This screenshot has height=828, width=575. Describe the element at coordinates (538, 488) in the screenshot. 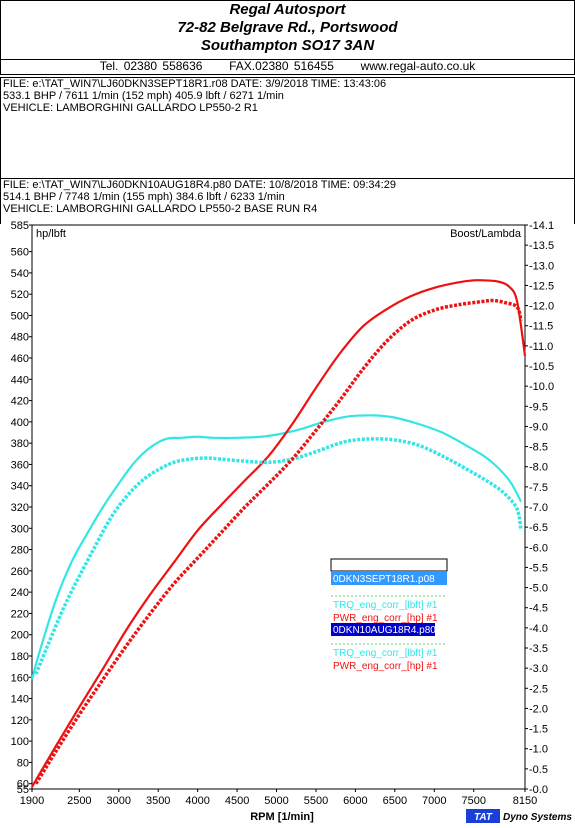

I see `y2-tick-label: -7.5` at that location.